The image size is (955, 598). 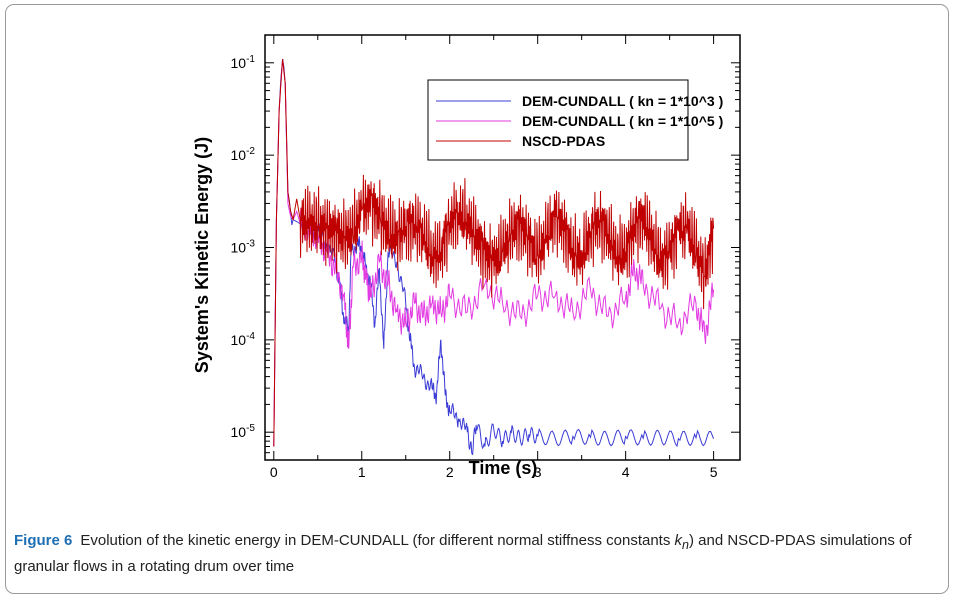 I want to click on x-tick-label: 1, so click(x=362, y=472).